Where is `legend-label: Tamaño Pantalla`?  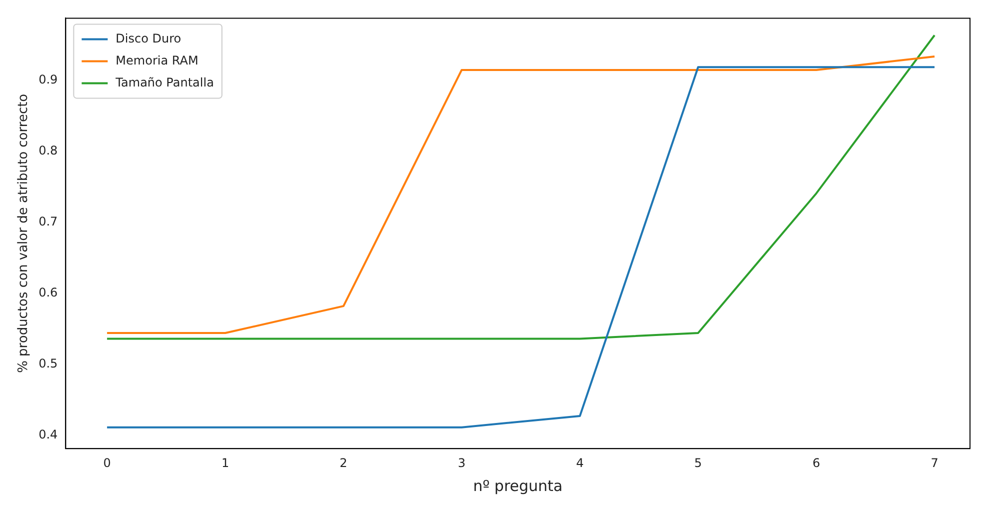
legend-label: Tamaño Pantalla is located at coordinates (164, 82).